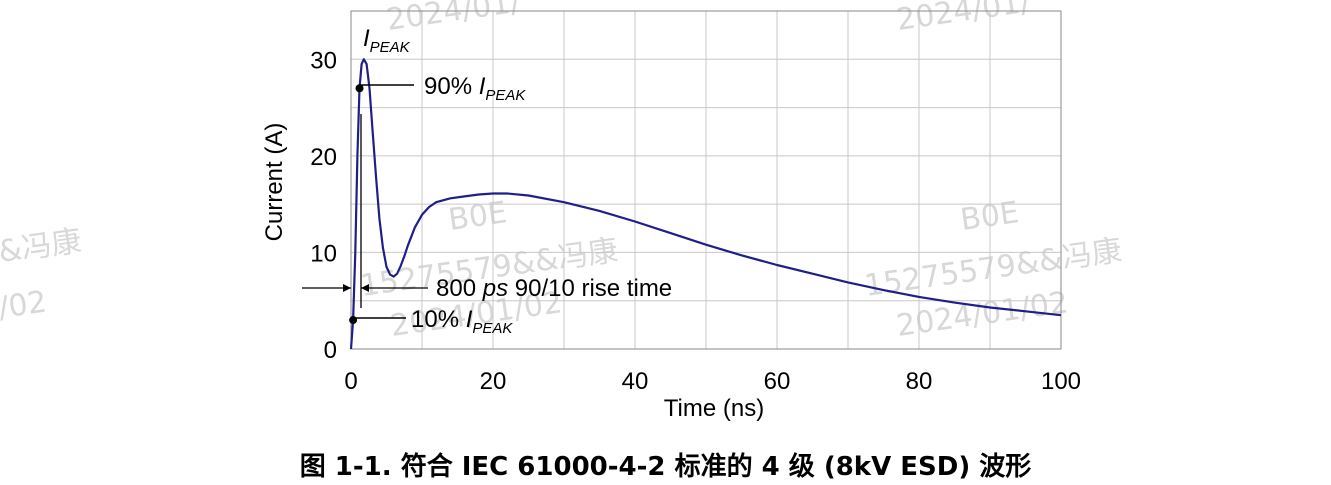 The width and height of the screenshot is (1331, 485). I want to click on peak-label: IPEAK, so click(387, 40).